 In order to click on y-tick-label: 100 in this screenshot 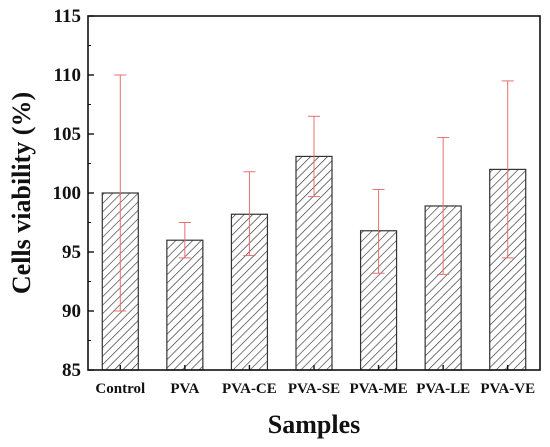, I will do `click(67, 193)`.